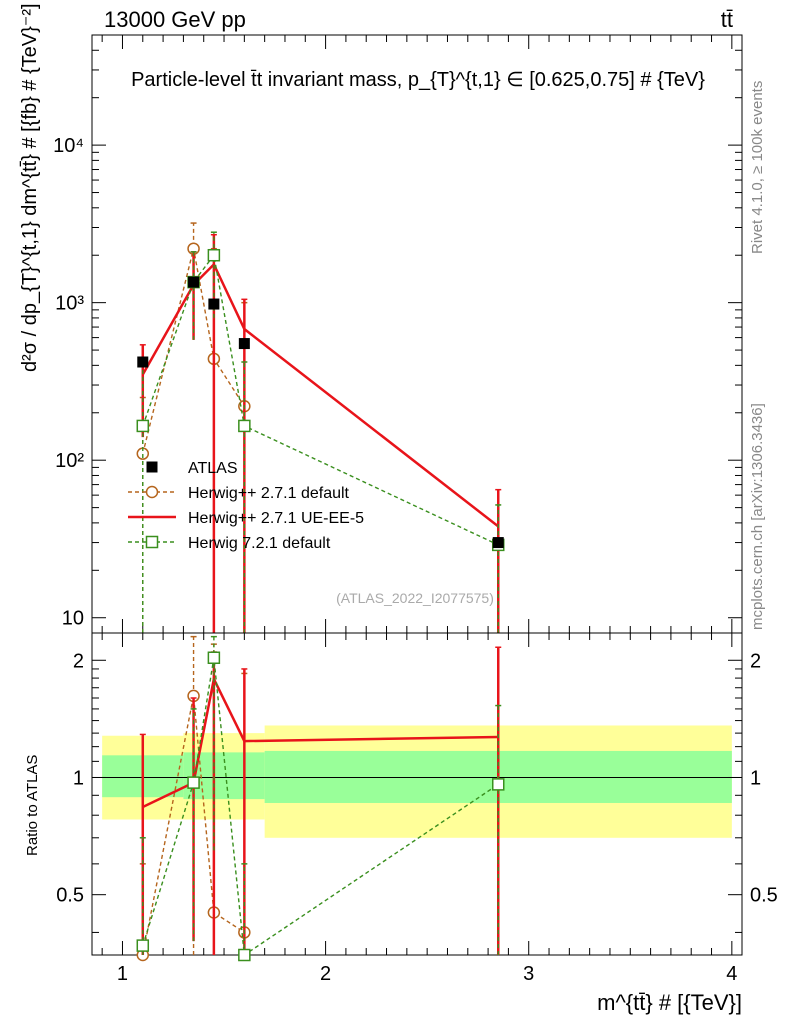  Describe the element at coordinates (320, 395) in the screenshot. I see `main-herwig-2-7-1-ue-ee-5-line` at that location.